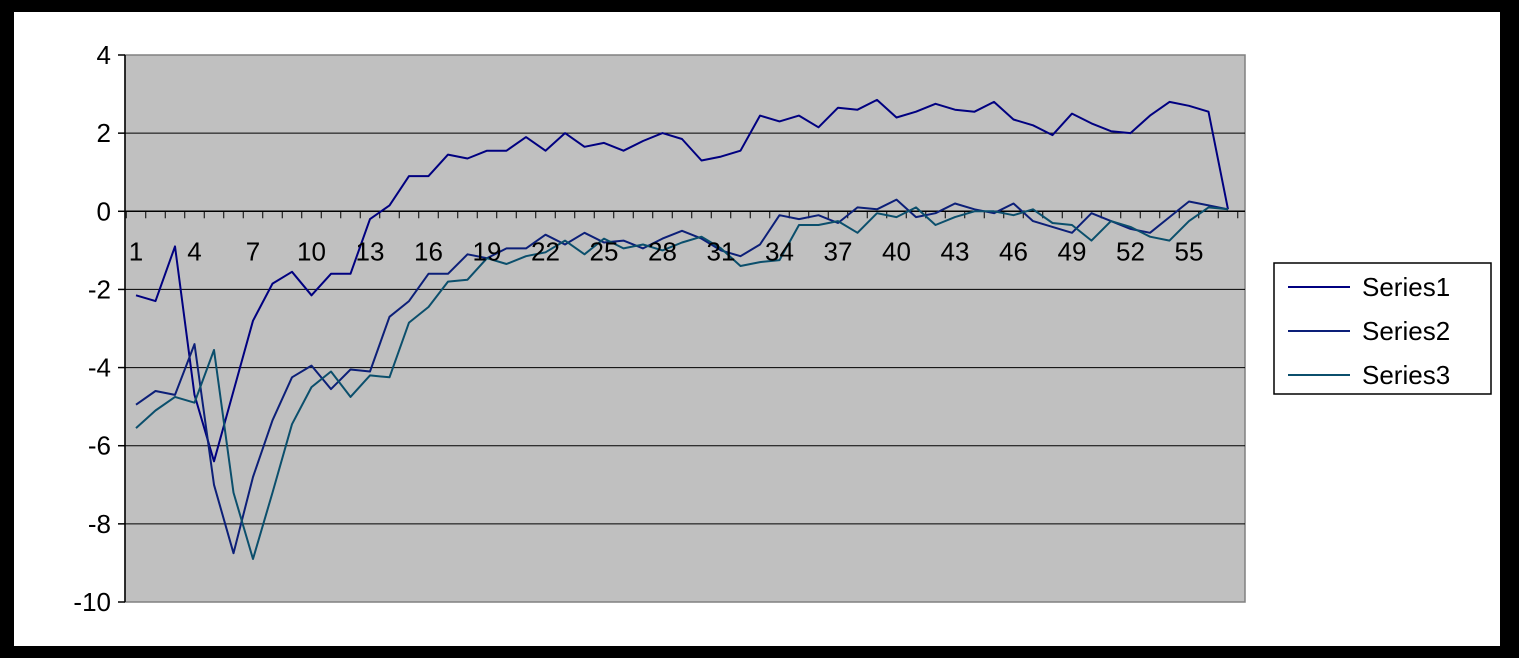  I want to click on x-tick-label: 34, so click(779, 251).